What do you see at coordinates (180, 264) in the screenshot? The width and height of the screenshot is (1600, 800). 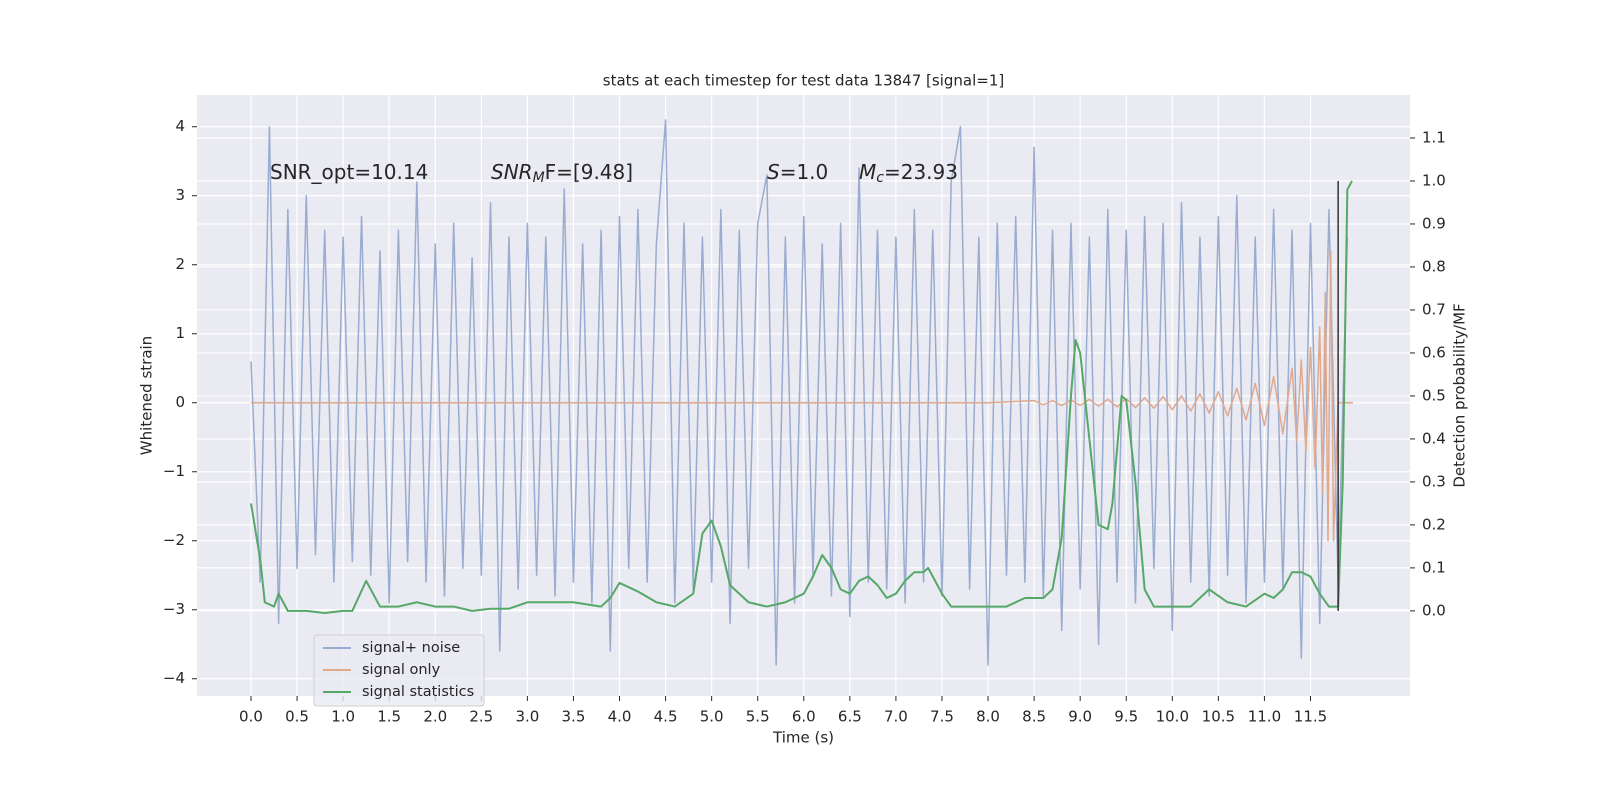 I see `y-tick-label: 2` at bounding box center [180, 264].